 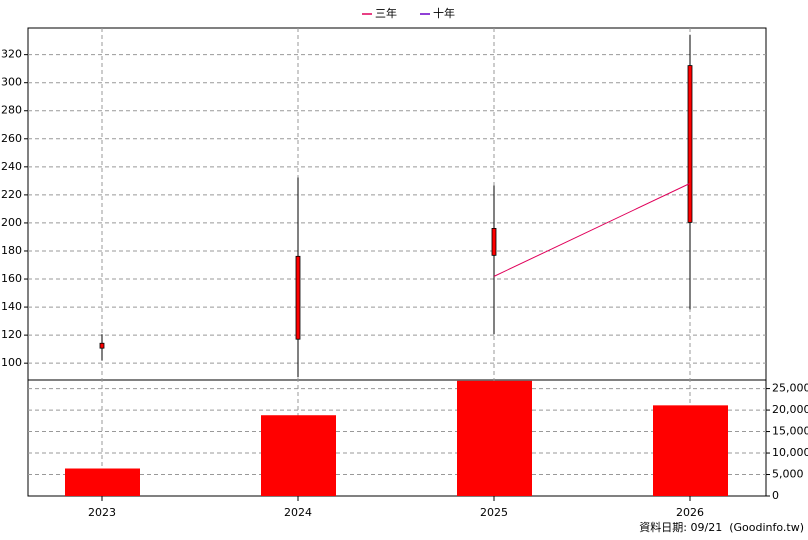 I want to click on y2-tick-label: 10,000, so click(x=790, y=452).